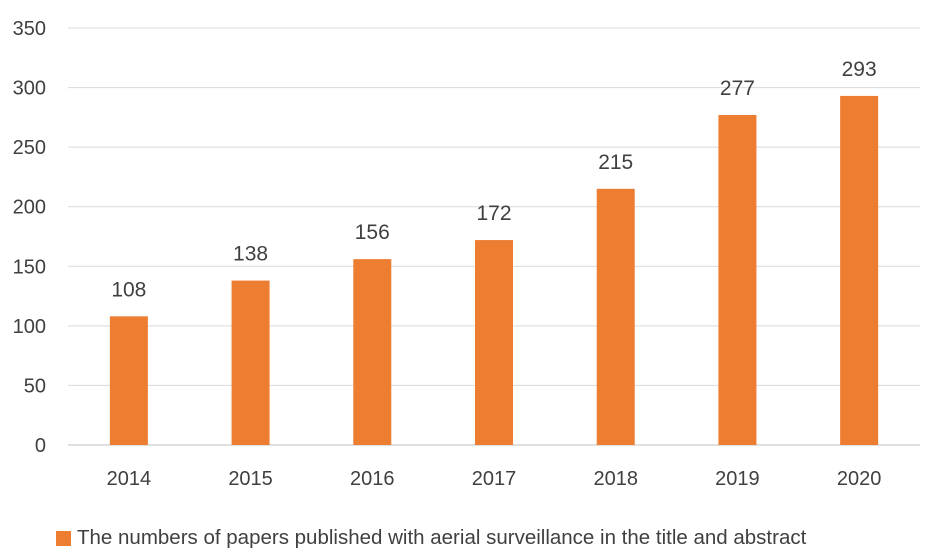 This screenshot has height=558, width=930. What do you see at coordinates (29, 148) in the screenshot?
I see `y-tick-label: 250` at bounding box center [29, 148].